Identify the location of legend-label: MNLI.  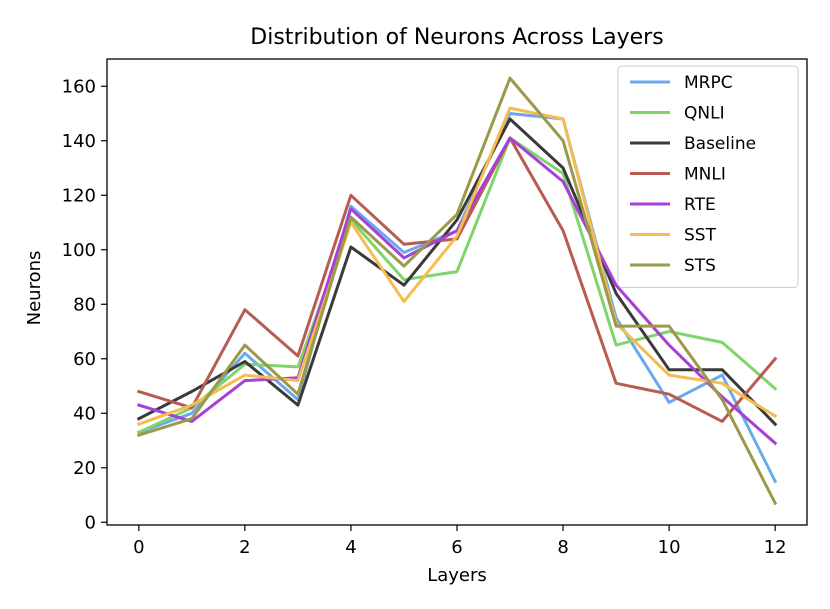
(705, 175).